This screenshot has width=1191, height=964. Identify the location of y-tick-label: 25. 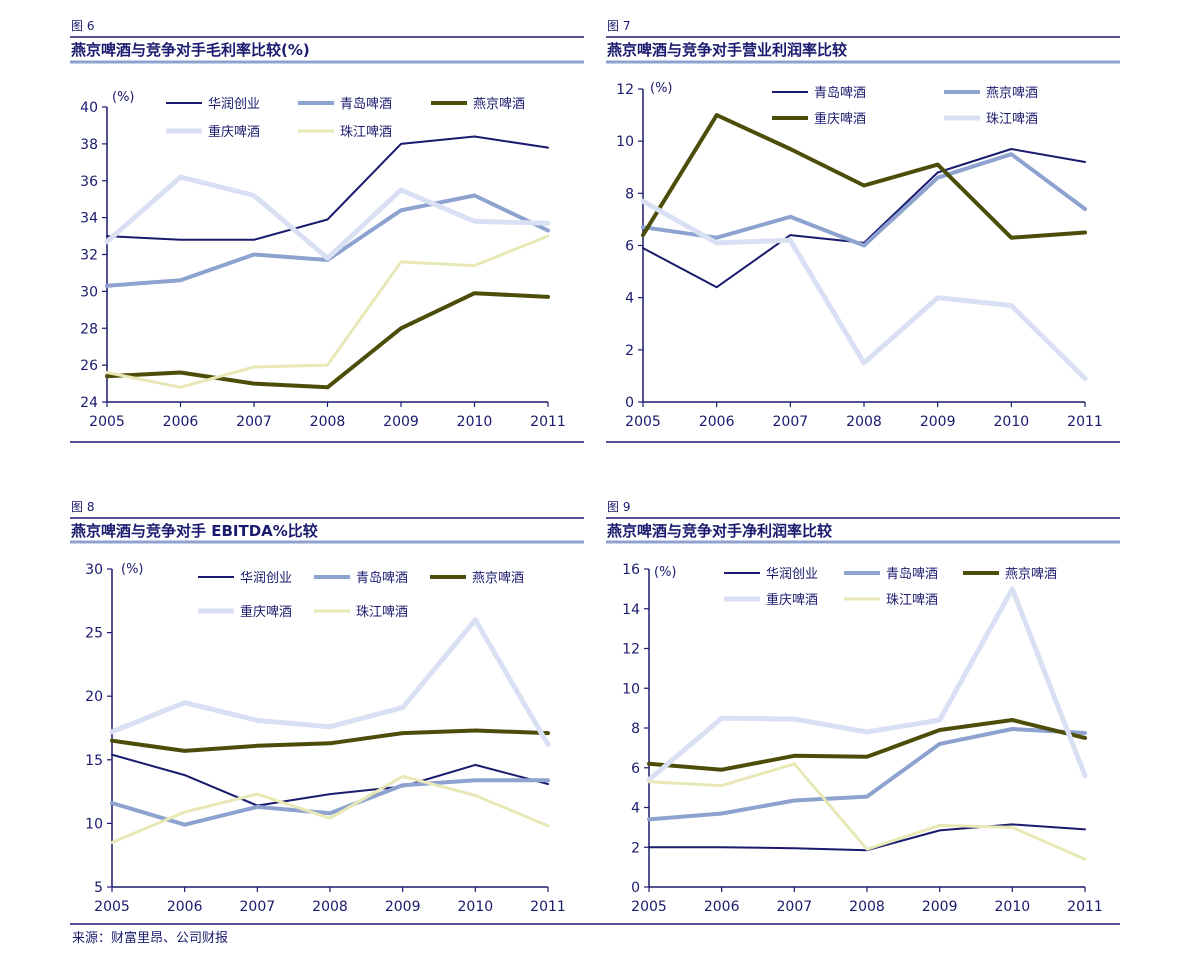
(94, 634).